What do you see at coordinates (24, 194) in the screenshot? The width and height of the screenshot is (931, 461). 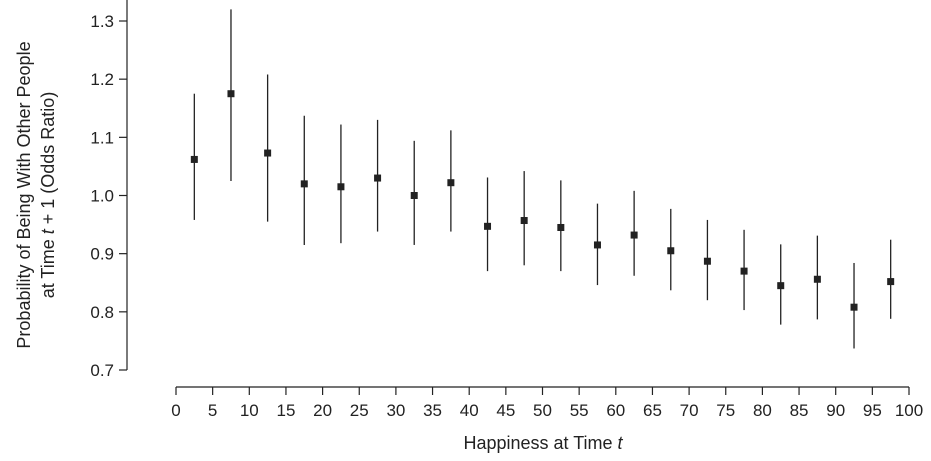 I see `y-axis-label-line1: Probability of Being With Other People` at bounding box center [24, 194].